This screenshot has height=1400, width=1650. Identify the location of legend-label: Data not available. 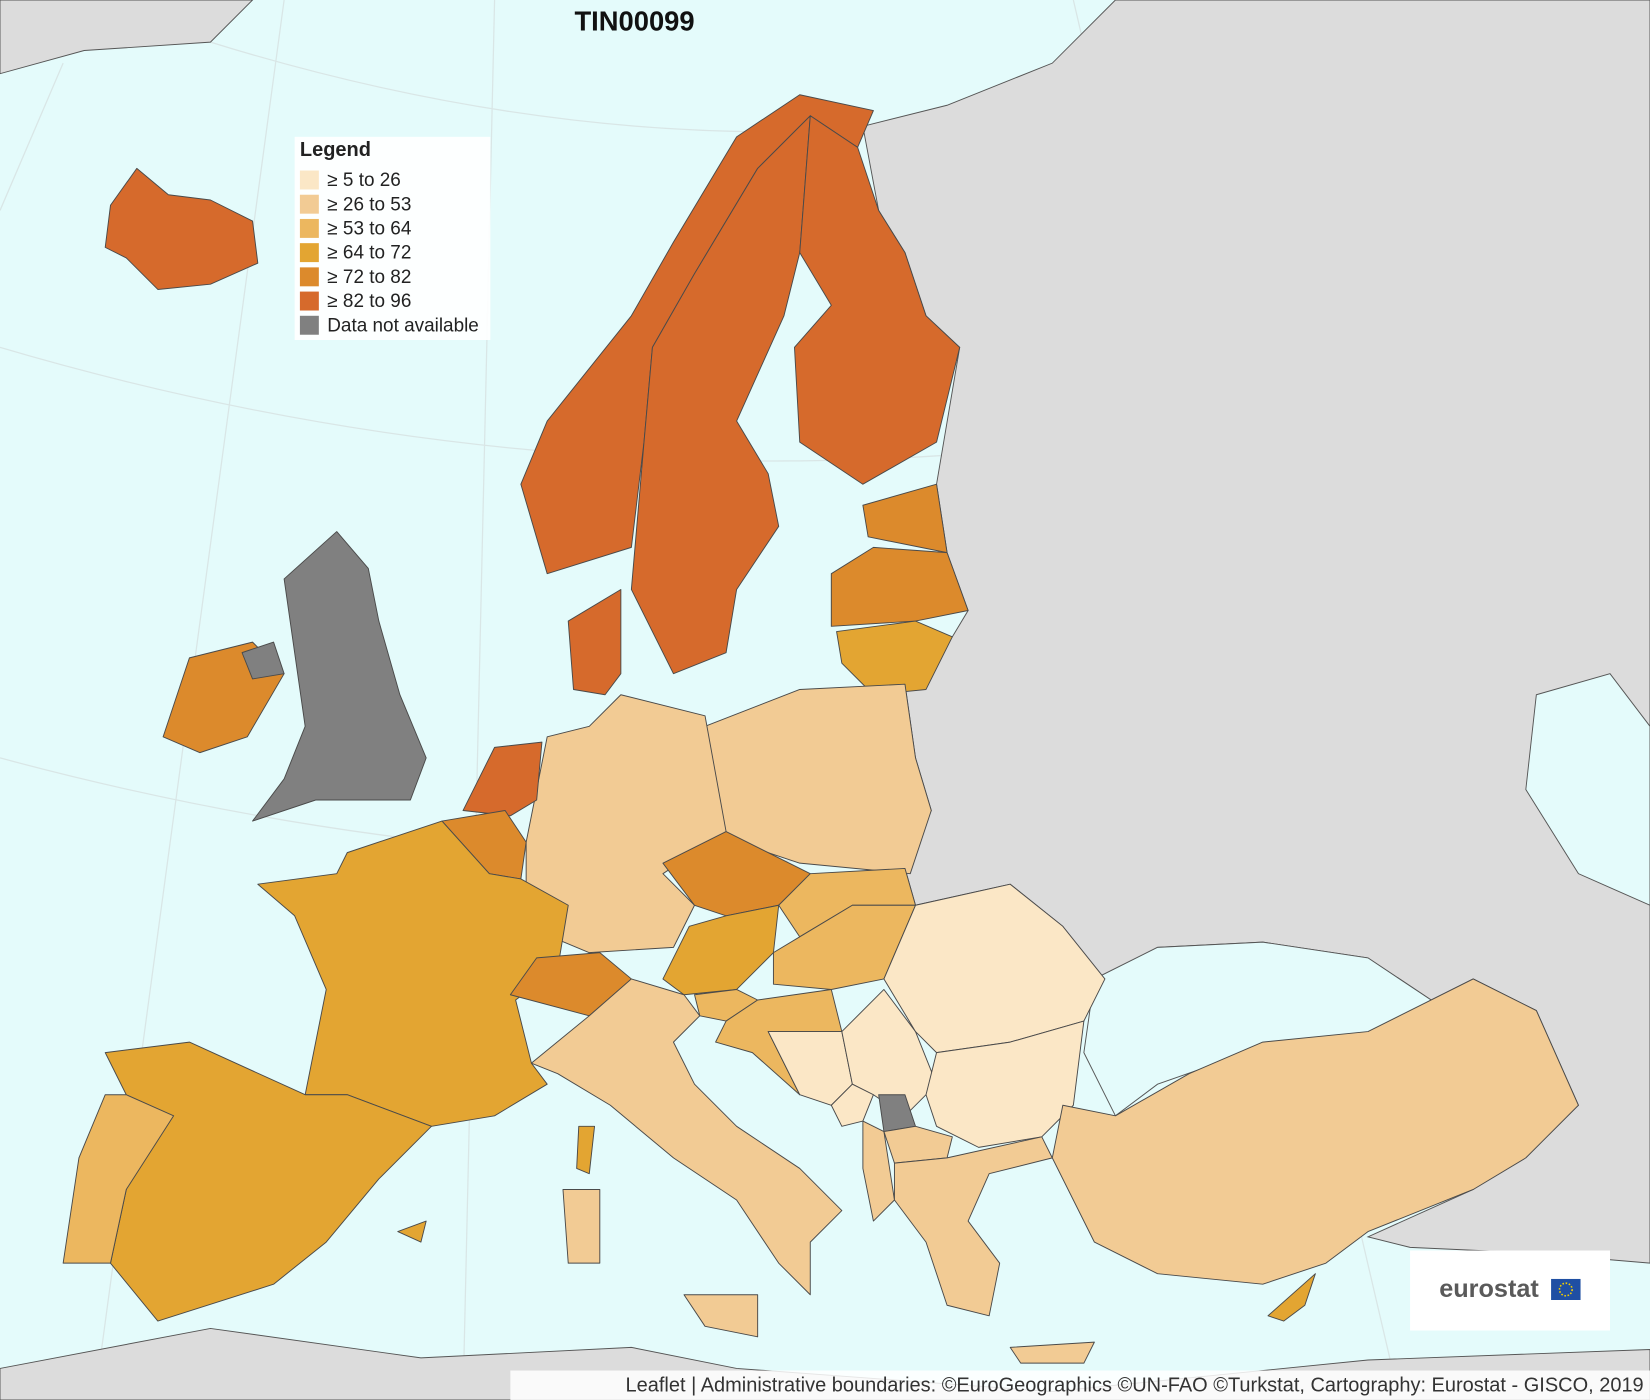
(403, 325).